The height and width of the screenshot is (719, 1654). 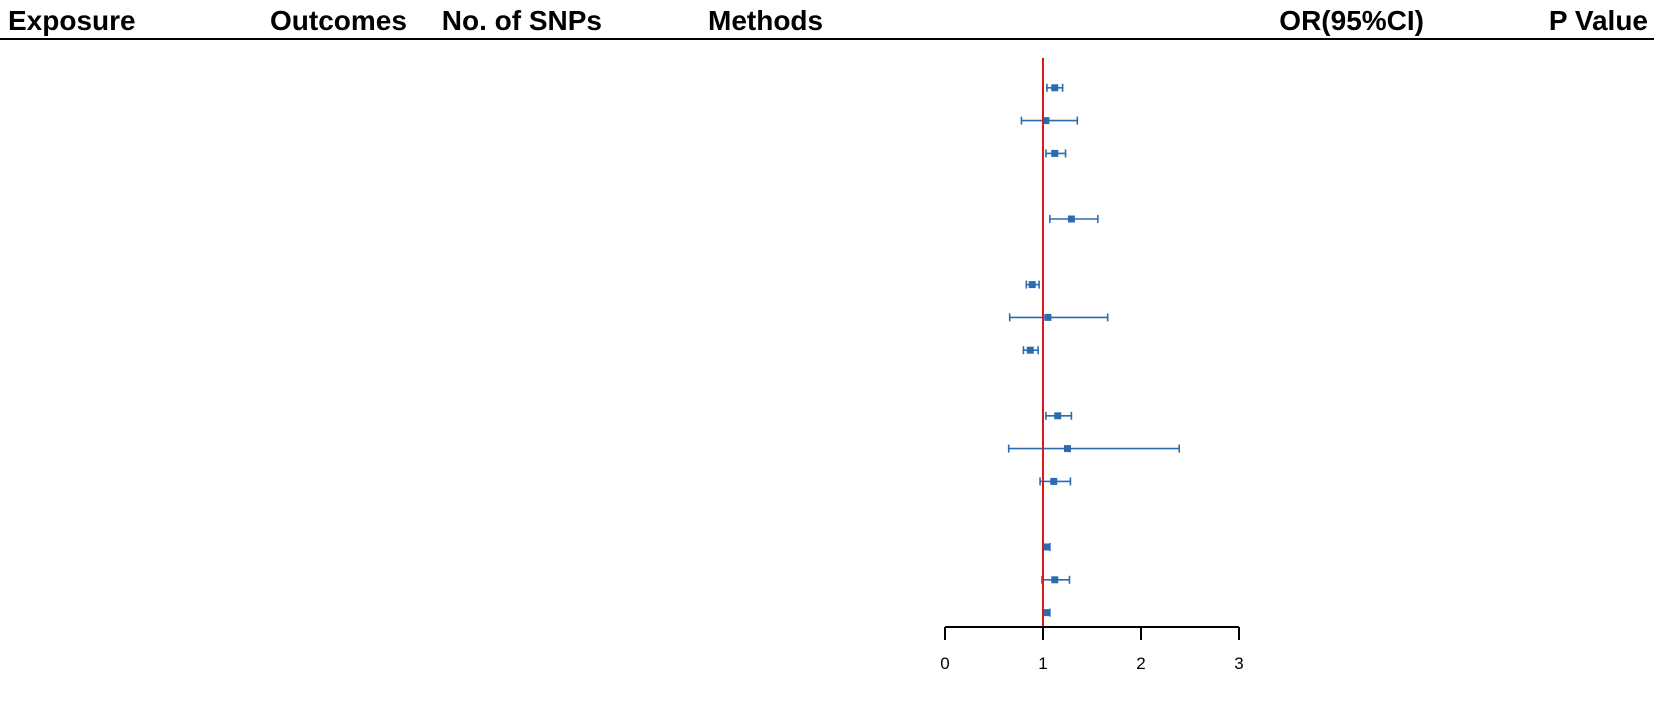 I want to click on x-tick-label: 1, so click(x=1042, y=663).